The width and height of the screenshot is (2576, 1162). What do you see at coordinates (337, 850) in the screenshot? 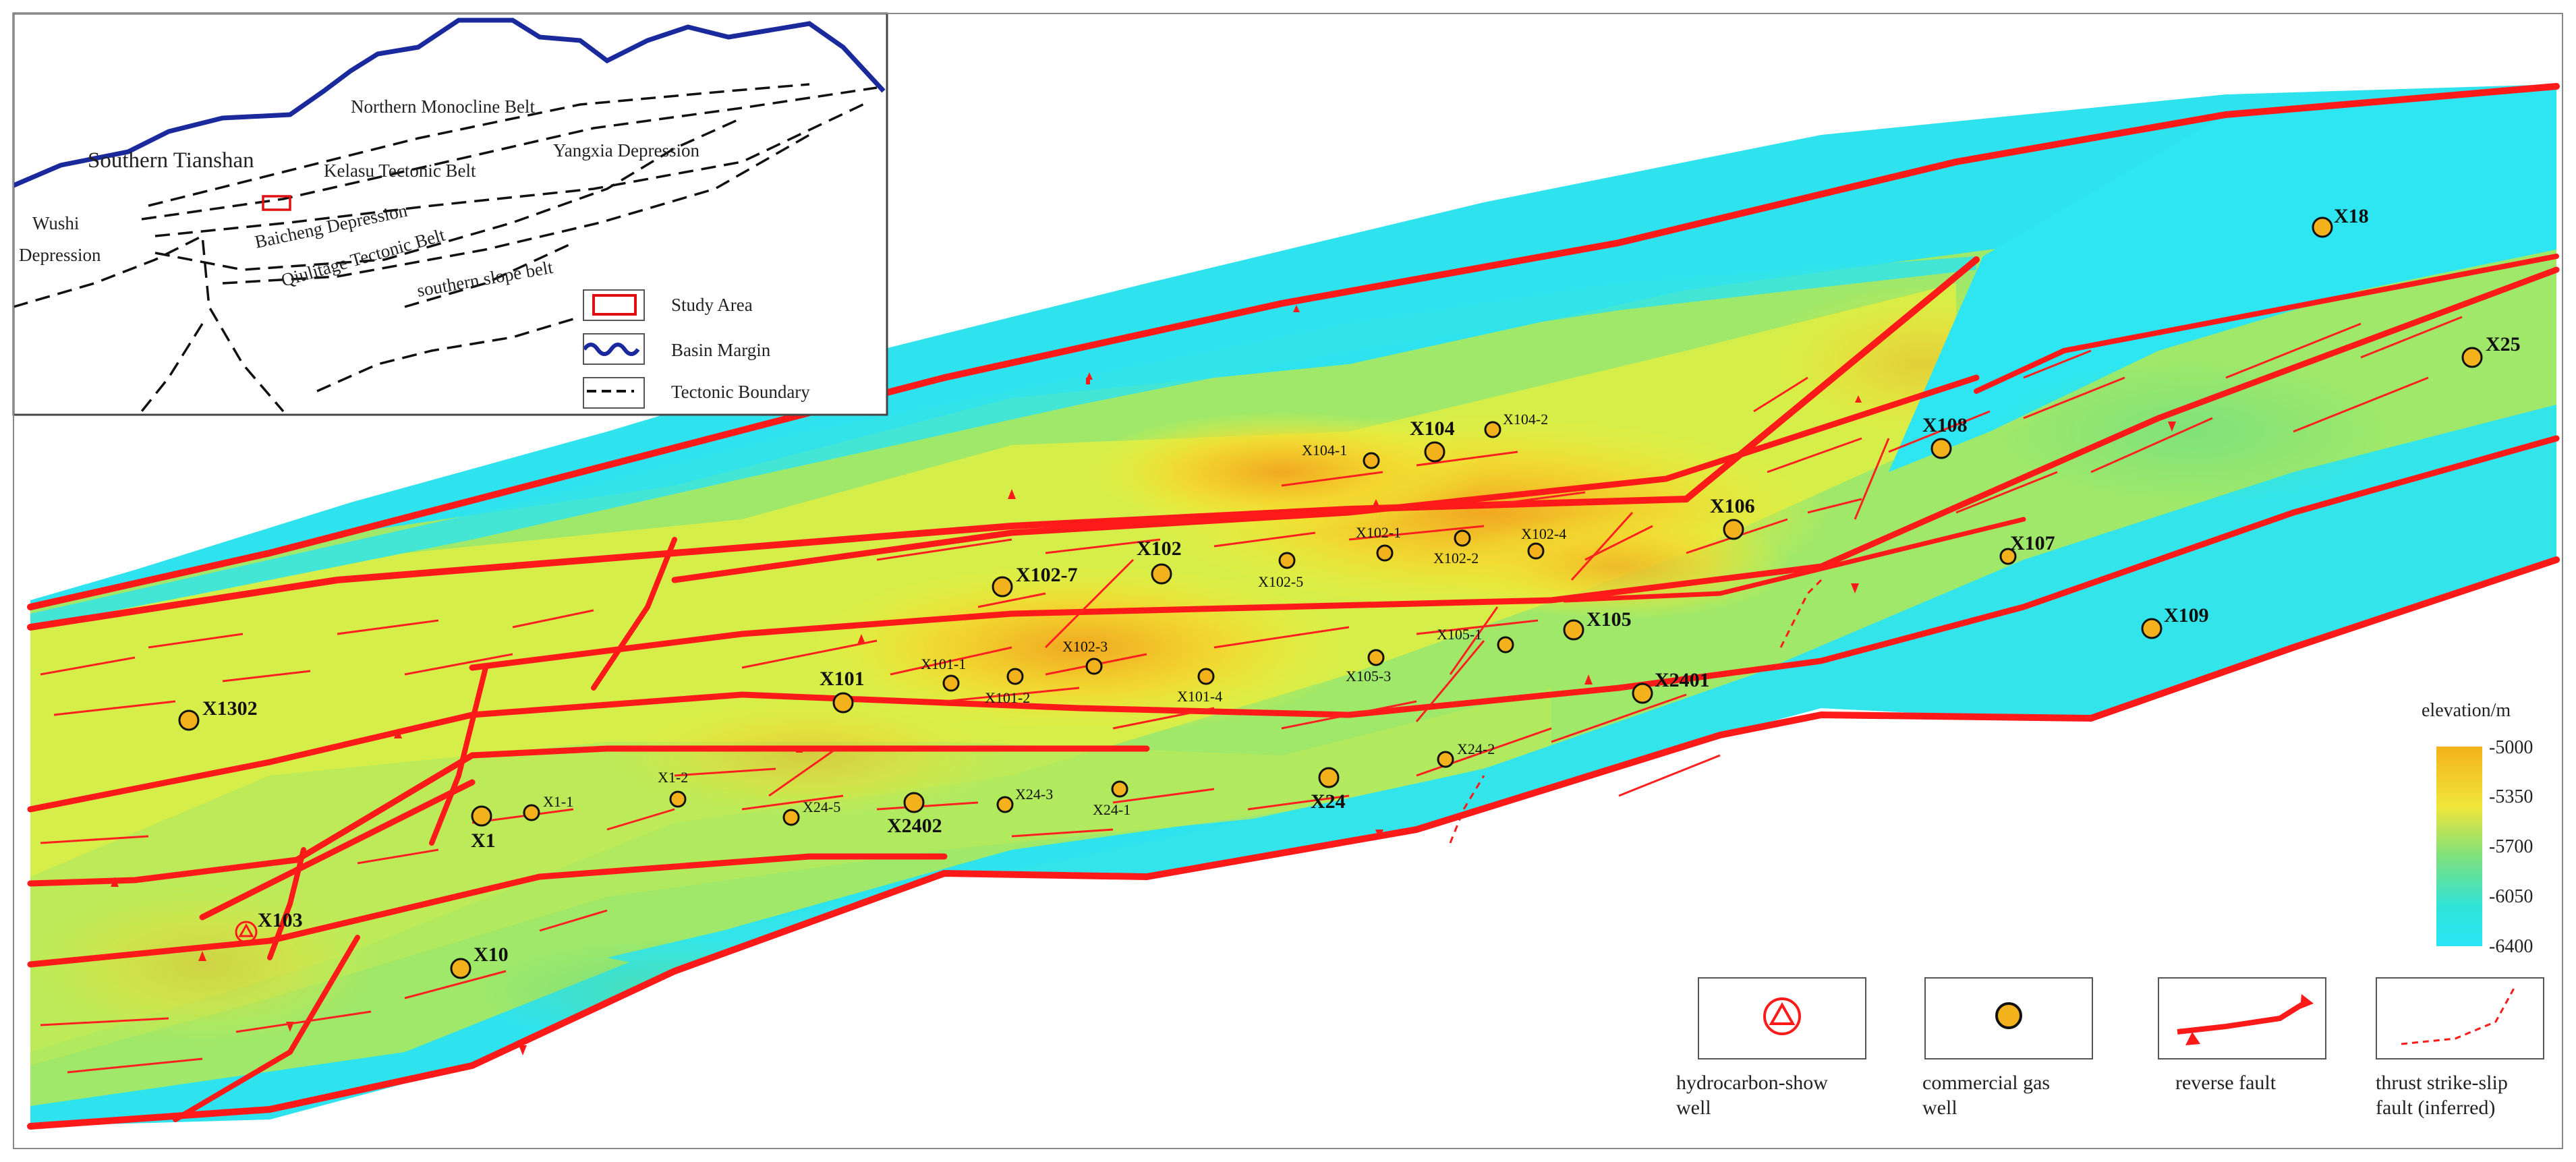
I see `fault-x103-arc` at bounding box center [337, 850].